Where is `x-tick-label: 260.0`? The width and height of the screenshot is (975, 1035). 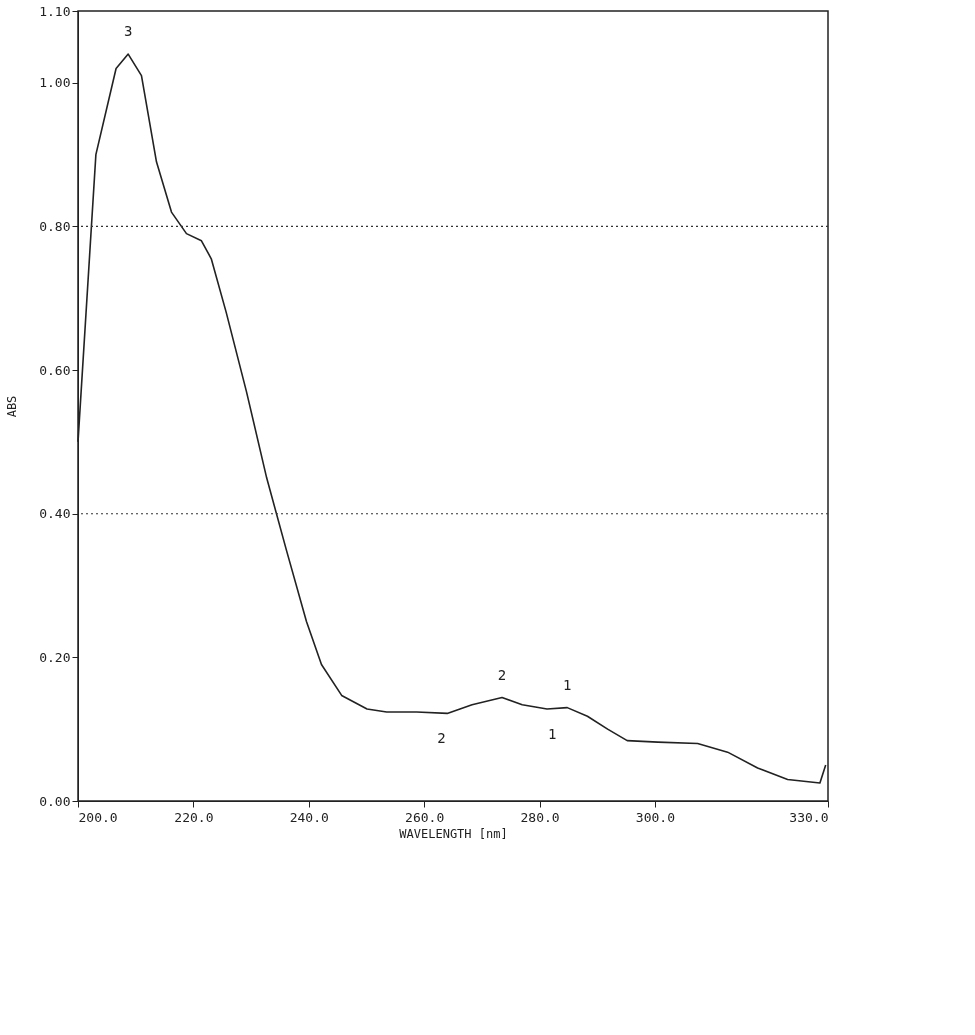 x-tick-label: 260.0 is located at coordinates (425, 817).